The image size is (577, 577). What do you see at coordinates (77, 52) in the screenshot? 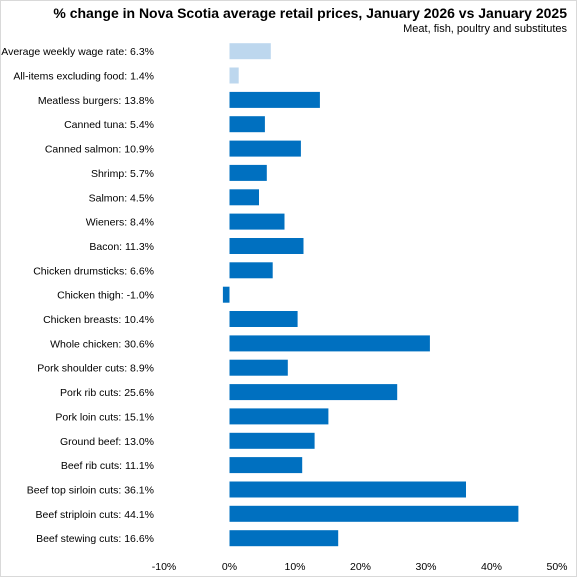
I see `category-label: Average weekly wage rate: 6.3%` at bounding box center [77, 52].